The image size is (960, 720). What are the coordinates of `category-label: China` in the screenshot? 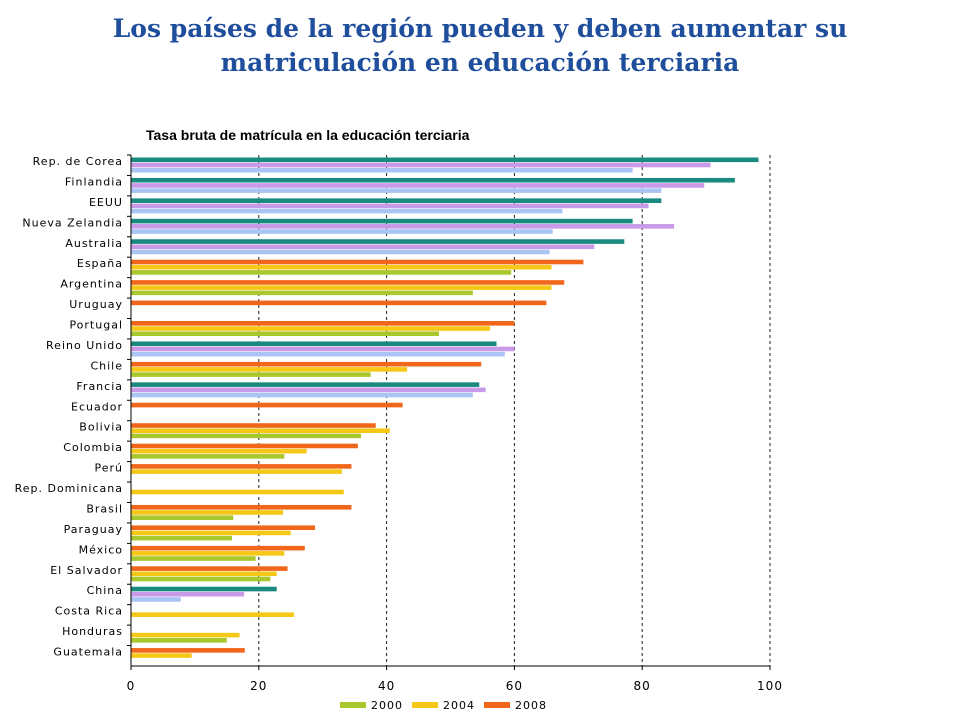 It's located at (105, 590).